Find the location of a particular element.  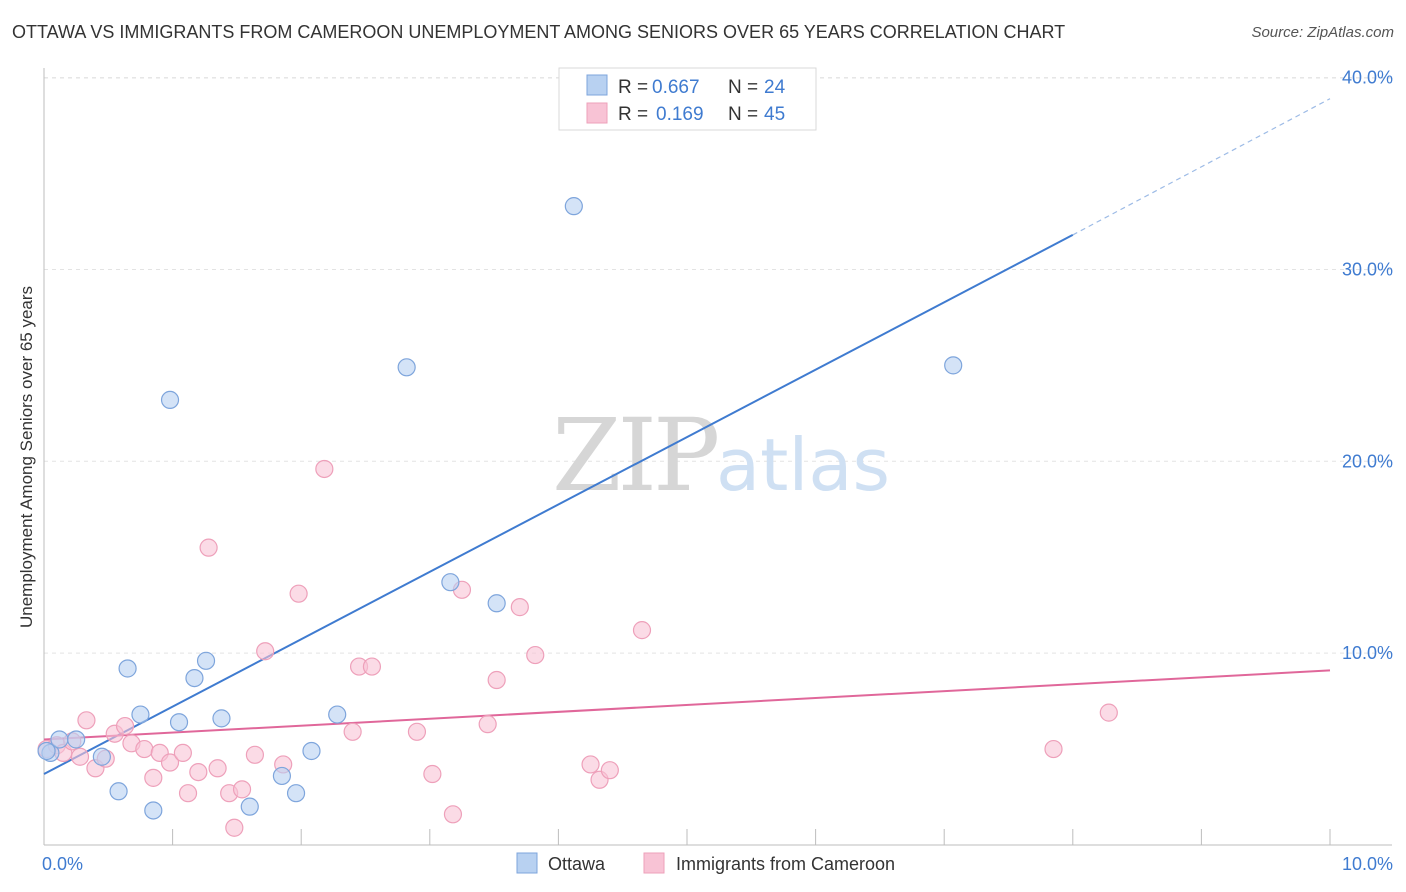

y-tick-label: 40.0% is located at coordinates (1367, 78).